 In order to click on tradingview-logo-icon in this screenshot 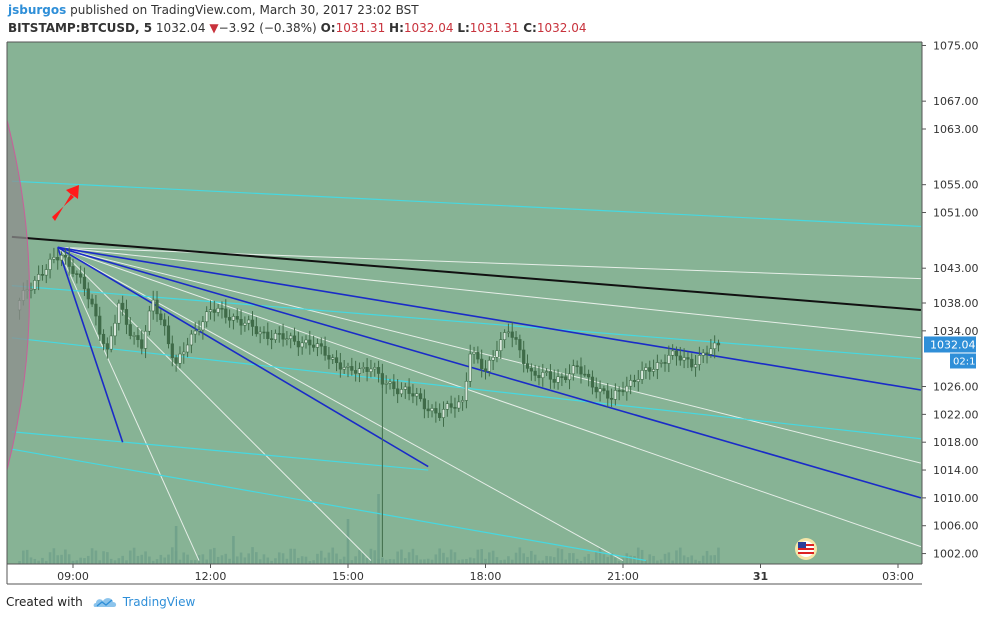, I will do `click(105, 602)`.